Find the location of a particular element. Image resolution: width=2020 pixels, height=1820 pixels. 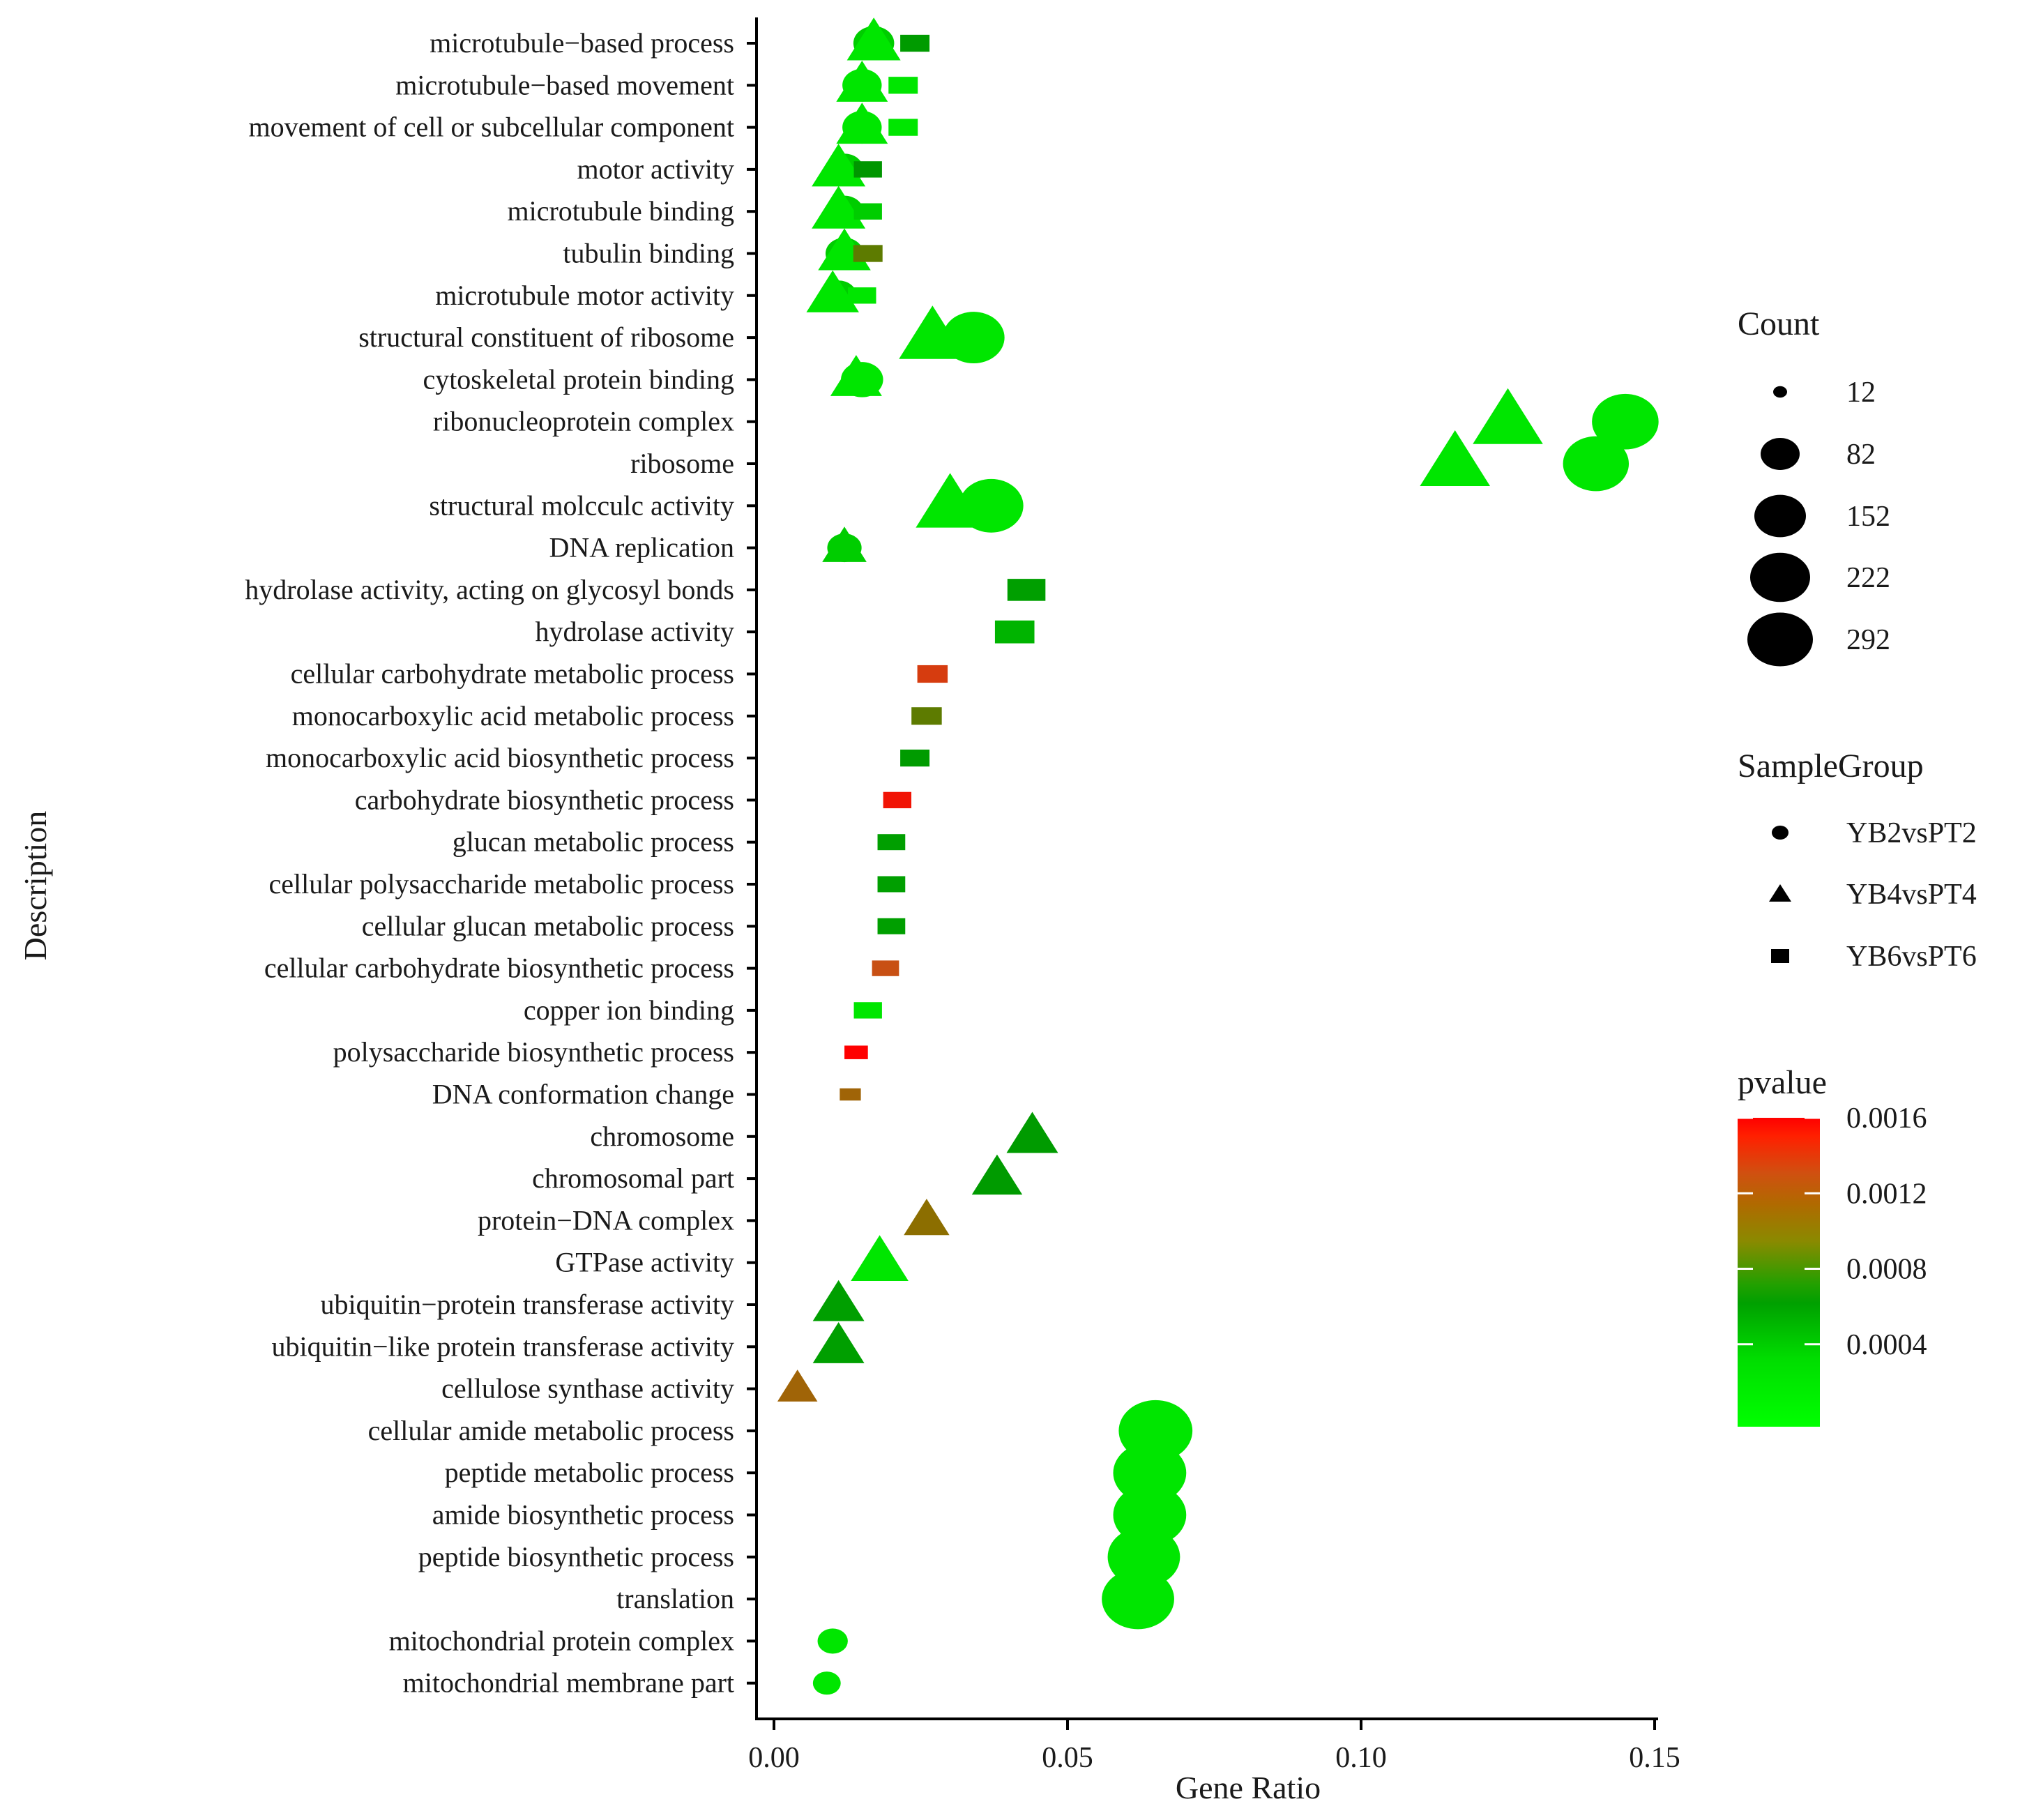

legend-sample-group-title: SampleGroup is located at coordinates (1831, 766).